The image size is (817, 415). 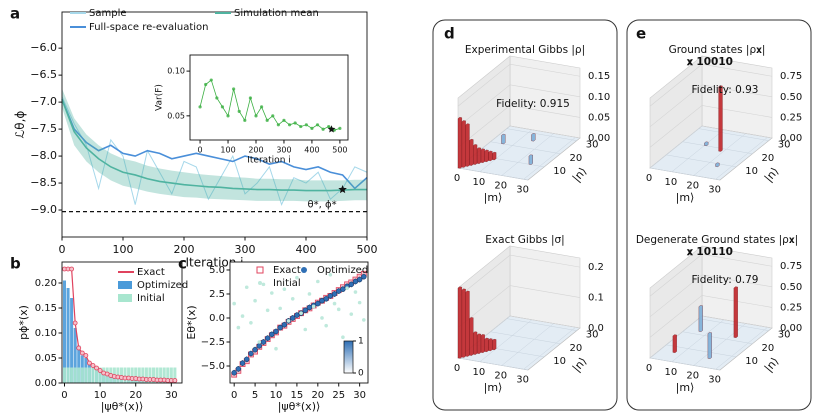 I want to click on y-tick-label: −9.0, so click(x=43, y=209).